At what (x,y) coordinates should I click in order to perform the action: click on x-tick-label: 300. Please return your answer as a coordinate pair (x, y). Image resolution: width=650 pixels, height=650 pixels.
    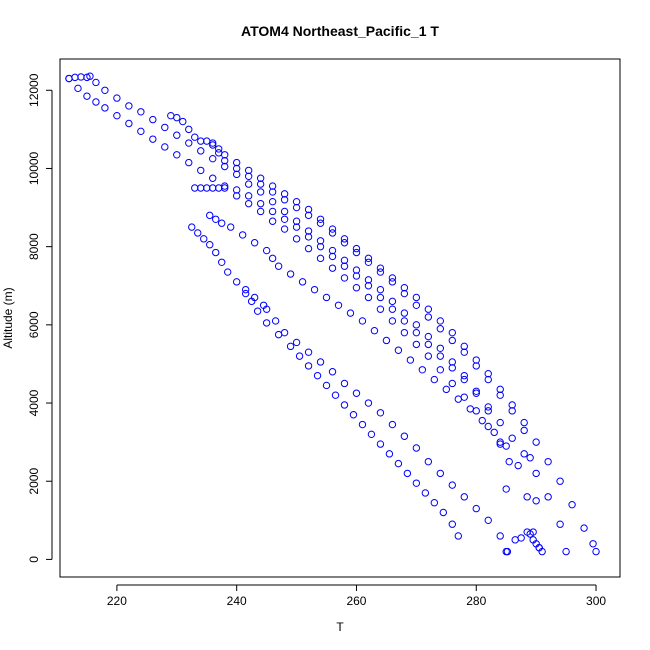
    Looking at the image, I should click on (596, 601).